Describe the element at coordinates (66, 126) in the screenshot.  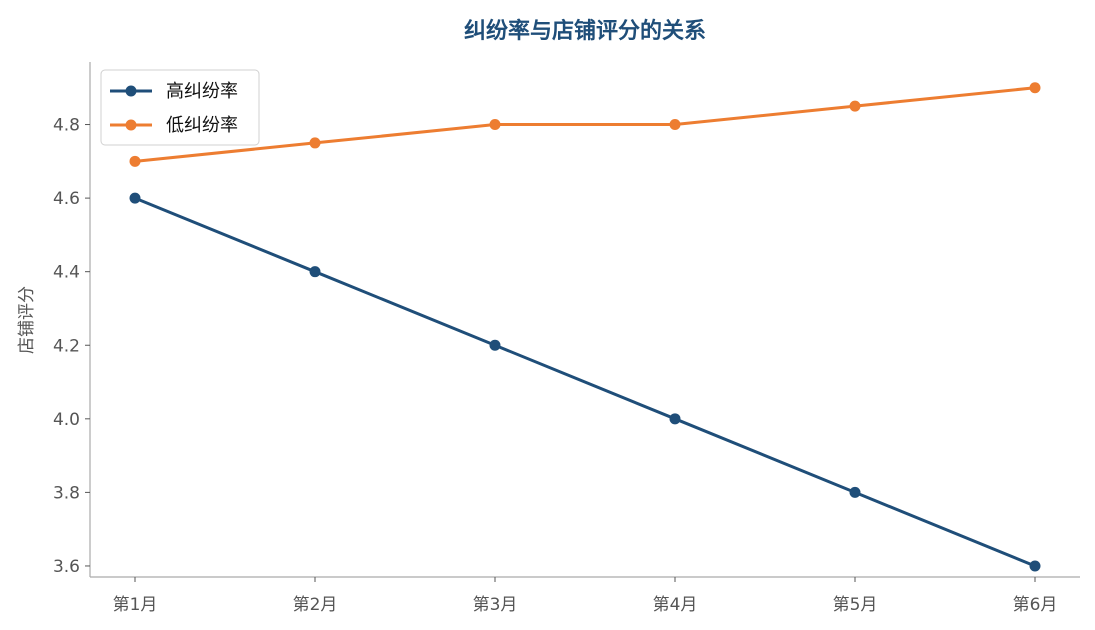
I see `y-tick-label: 4.8` at that location.